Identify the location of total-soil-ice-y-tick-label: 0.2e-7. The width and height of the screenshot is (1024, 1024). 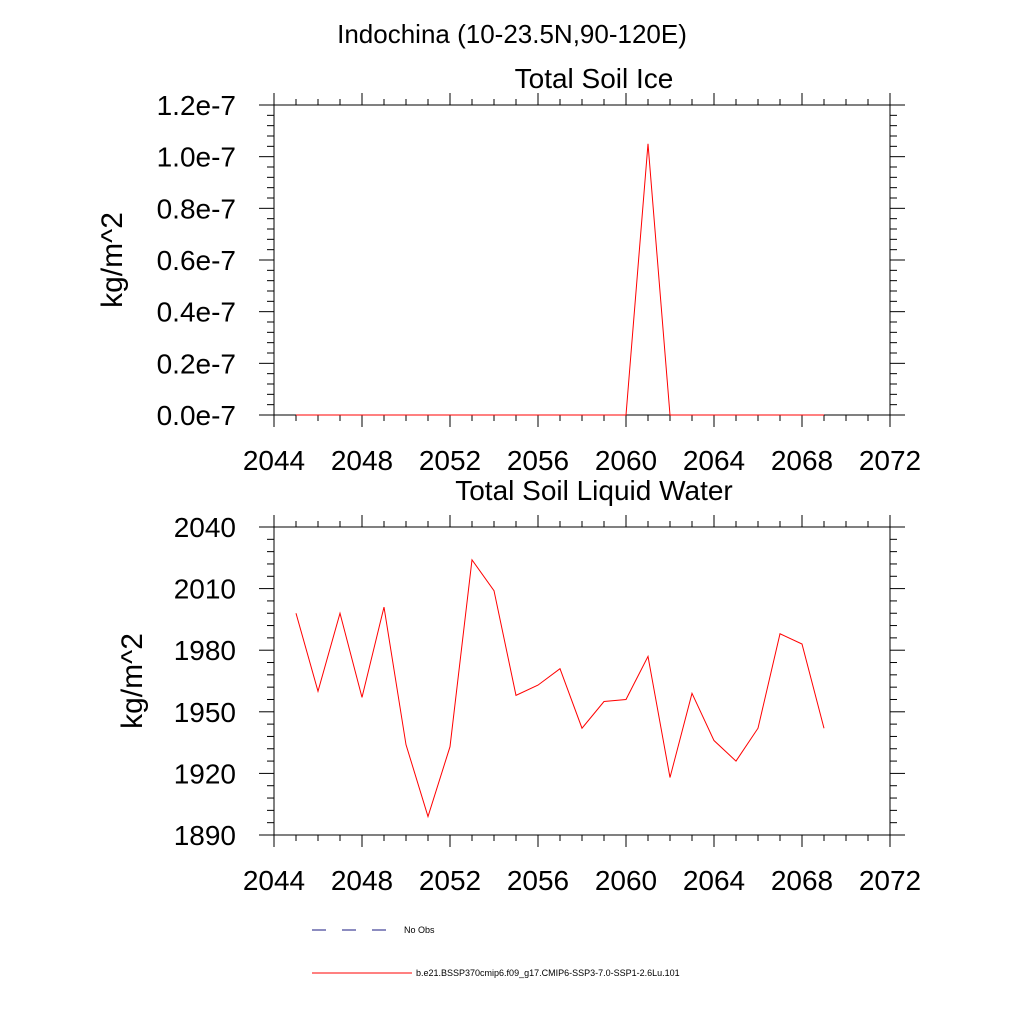
(196, 363).